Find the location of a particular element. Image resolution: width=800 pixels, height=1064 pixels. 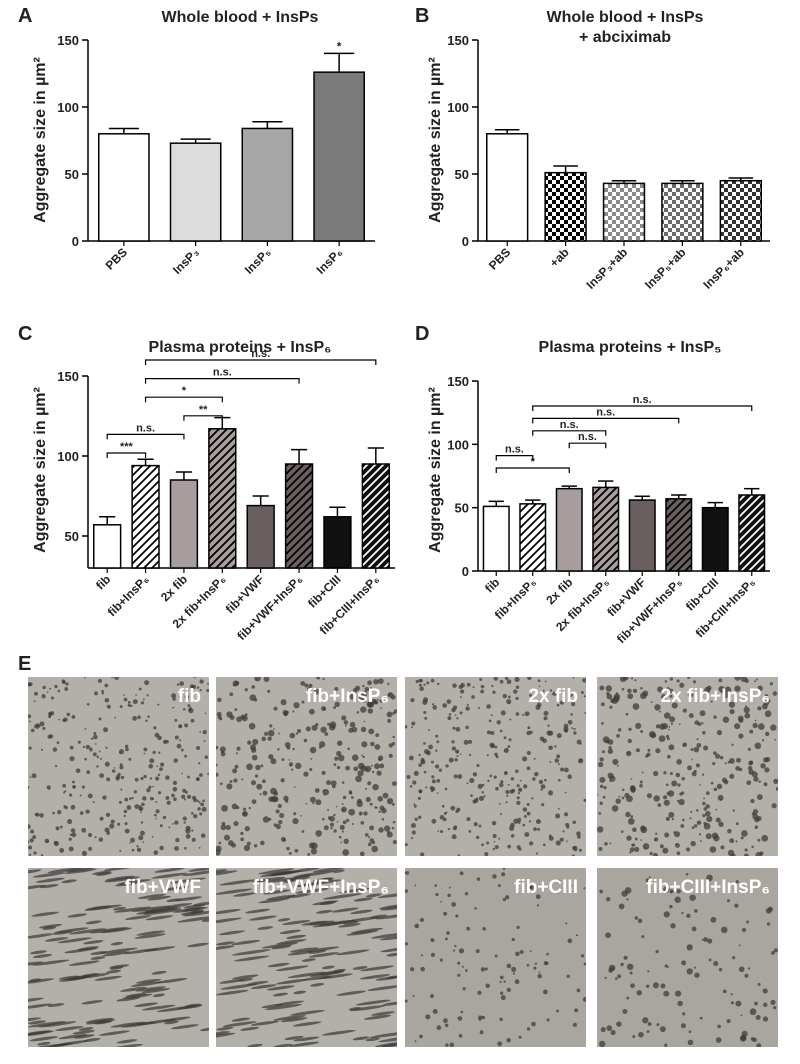

significance-bracket is located at coordinates (532, 470).